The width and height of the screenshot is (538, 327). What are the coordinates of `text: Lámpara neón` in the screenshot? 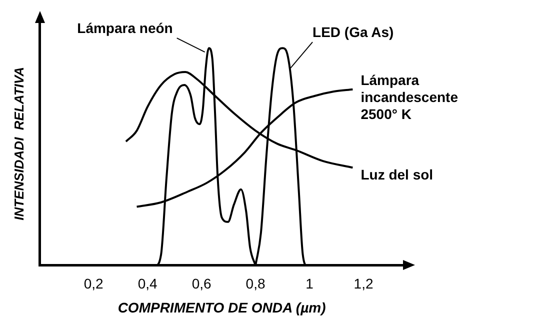 It's located at (125, 28).